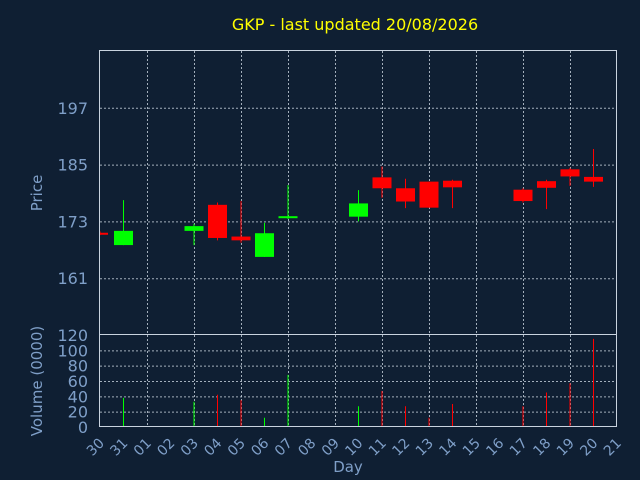  I want to click on volume-tick-label: 20, so click(78, 412).